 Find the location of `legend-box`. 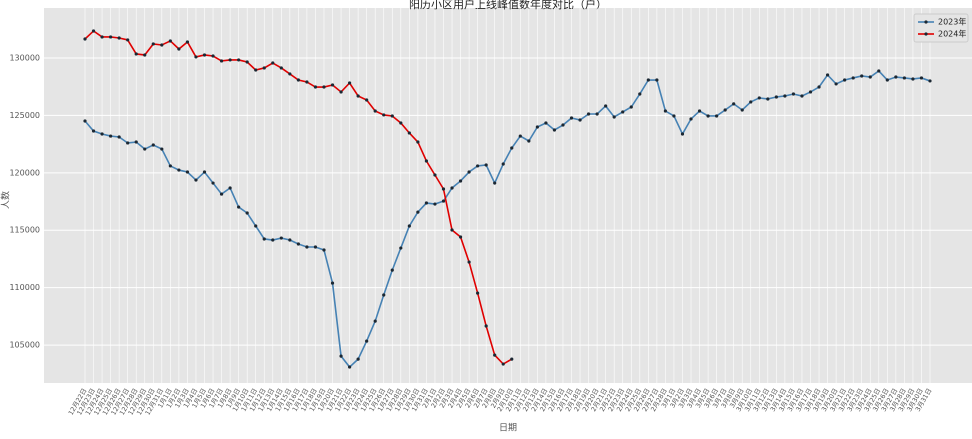

legend-box is located at coordinates (941, 28).